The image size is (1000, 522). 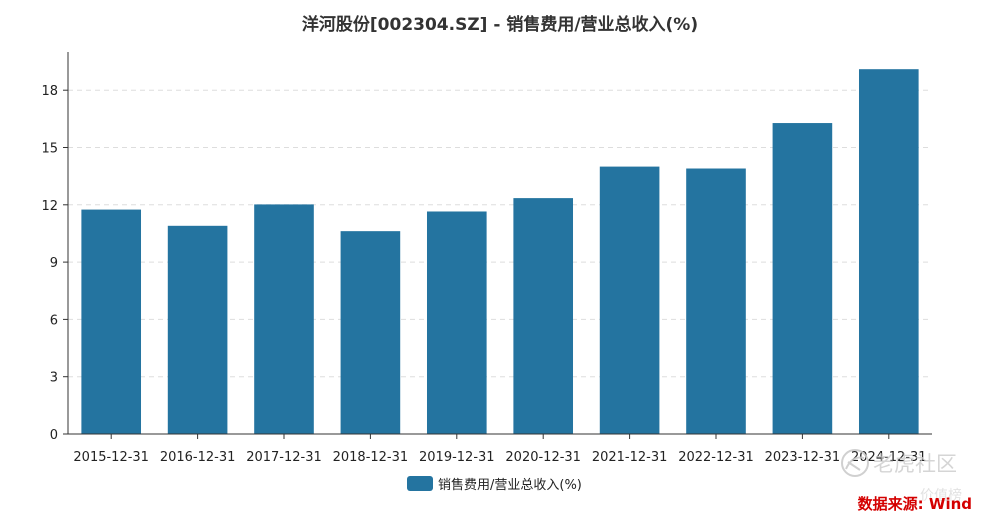 What do you see at coordinates (54, 435) in the screenshot?
I see `y-tick-label: 0` at bounding box center [54, 435].